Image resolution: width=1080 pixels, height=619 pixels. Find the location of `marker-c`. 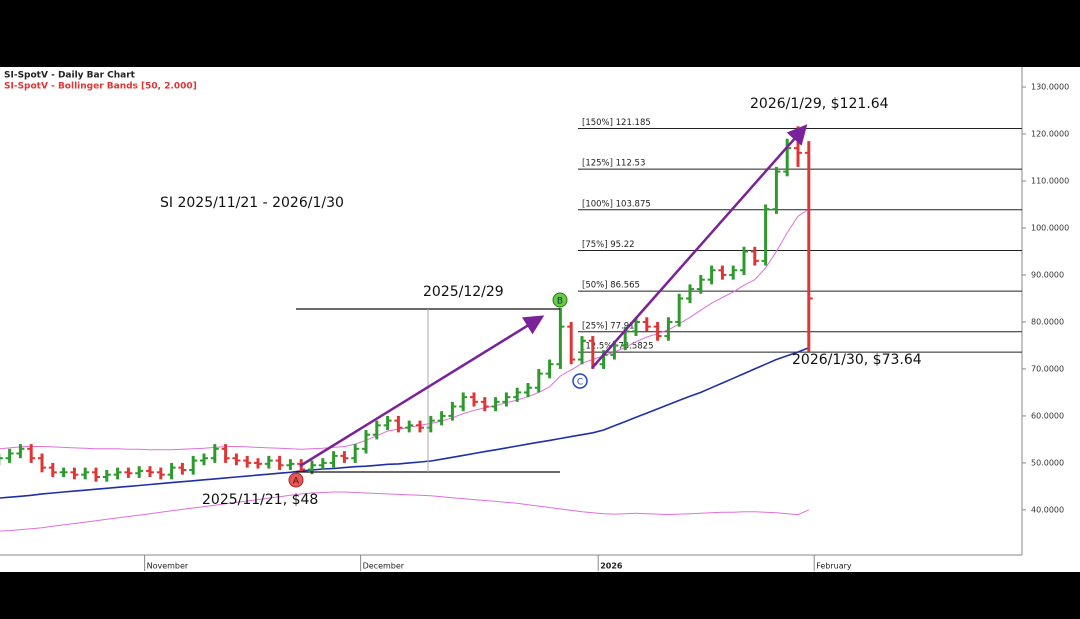

marker-c is located at coordinates (580, 381).